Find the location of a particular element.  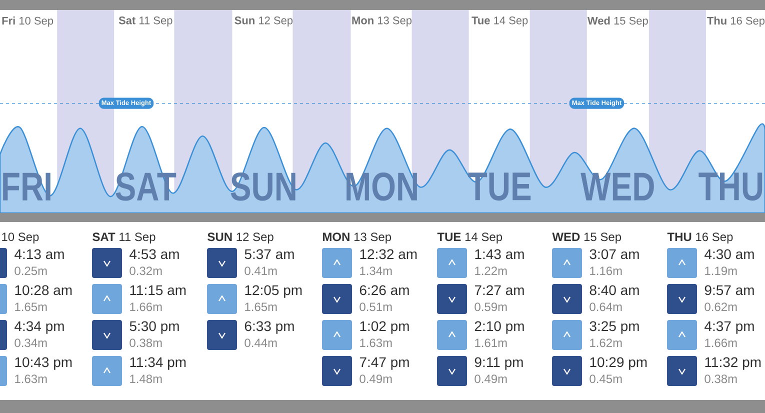

text: 4:30 am is located at coordinates (729, 254).